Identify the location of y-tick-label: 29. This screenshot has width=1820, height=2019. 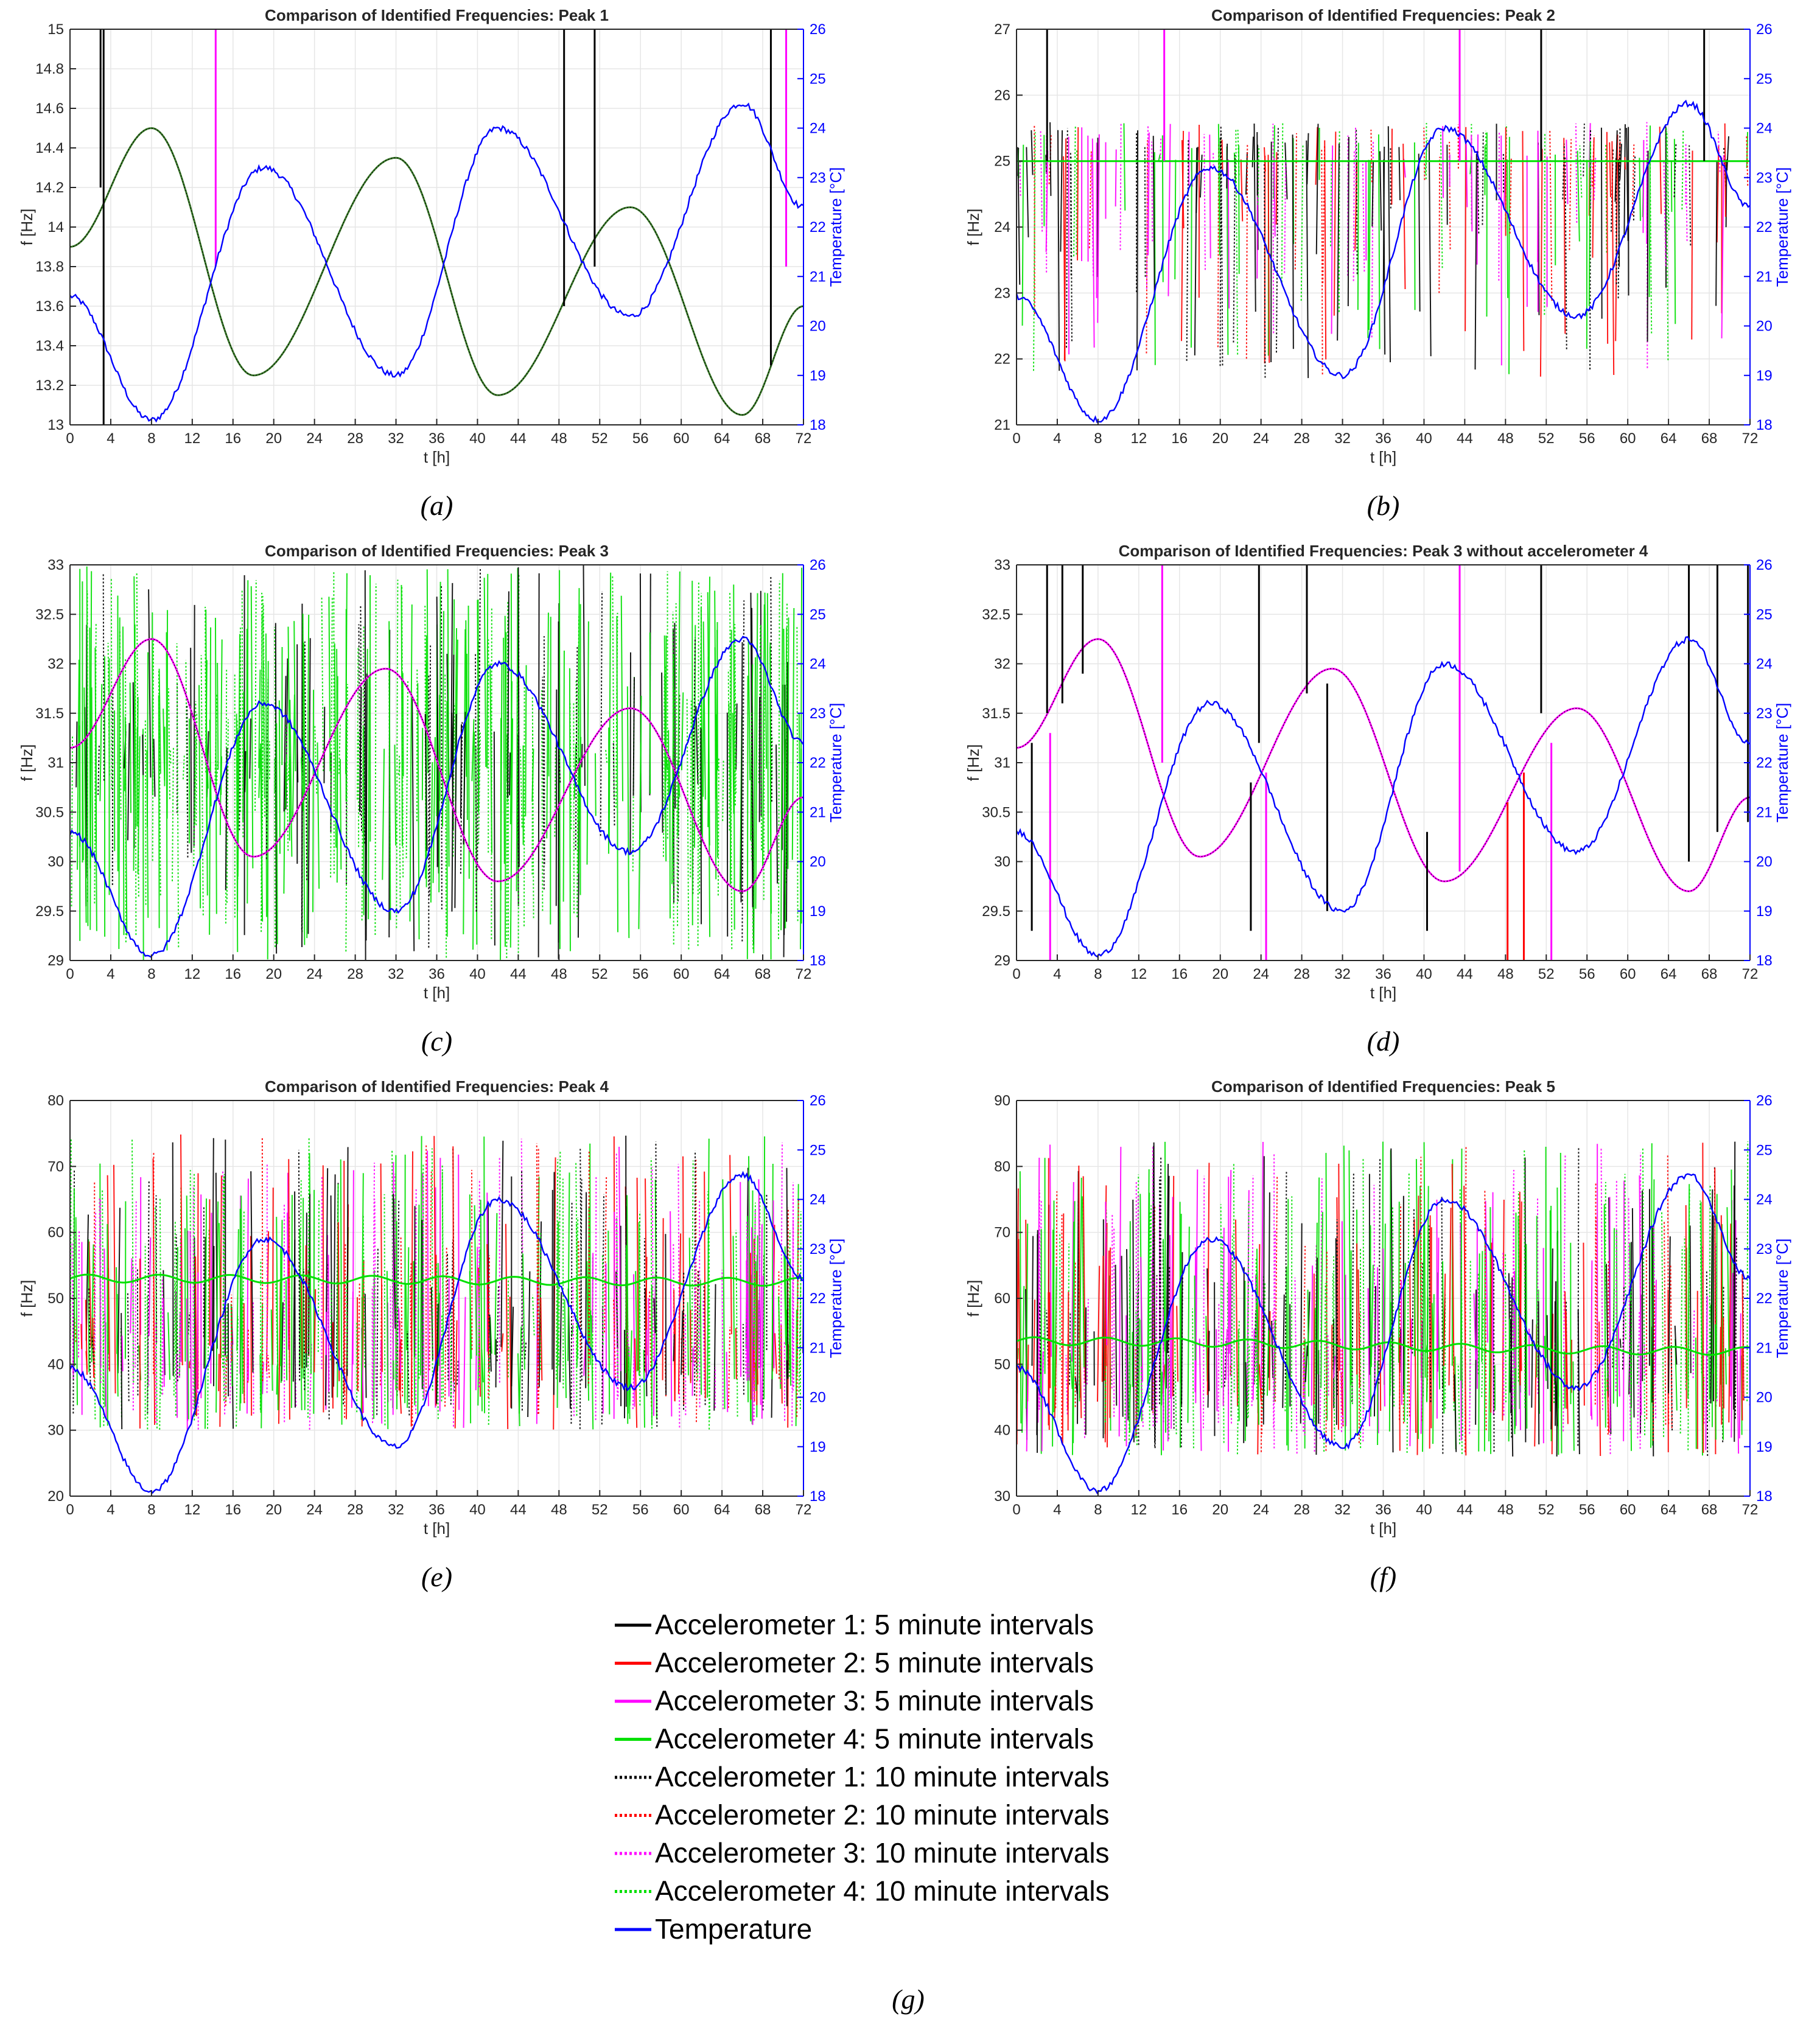
(1002, 961).